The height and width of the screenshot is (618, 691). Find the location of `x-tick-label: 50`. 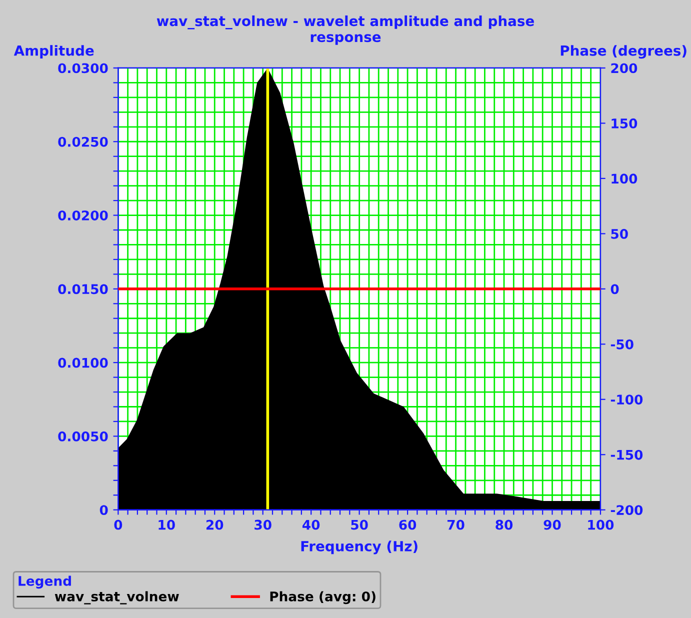

x-tick-label: 50 is located at coordinates (359, 525).